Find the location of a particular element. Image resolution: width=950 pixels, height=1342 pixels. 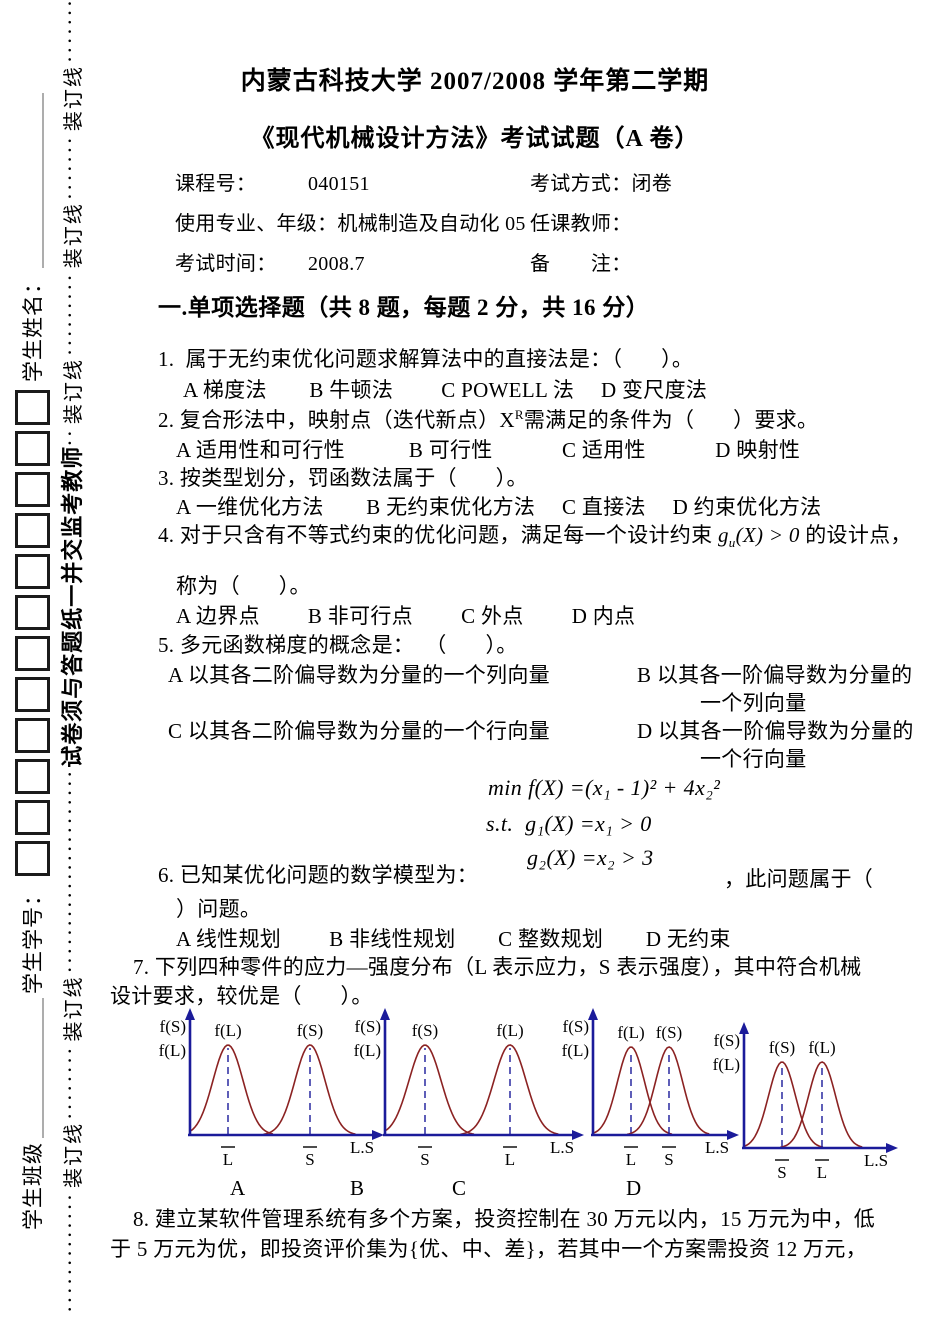

constraint-formula: gu(X) > 0 is located at coordinates (758, 537).